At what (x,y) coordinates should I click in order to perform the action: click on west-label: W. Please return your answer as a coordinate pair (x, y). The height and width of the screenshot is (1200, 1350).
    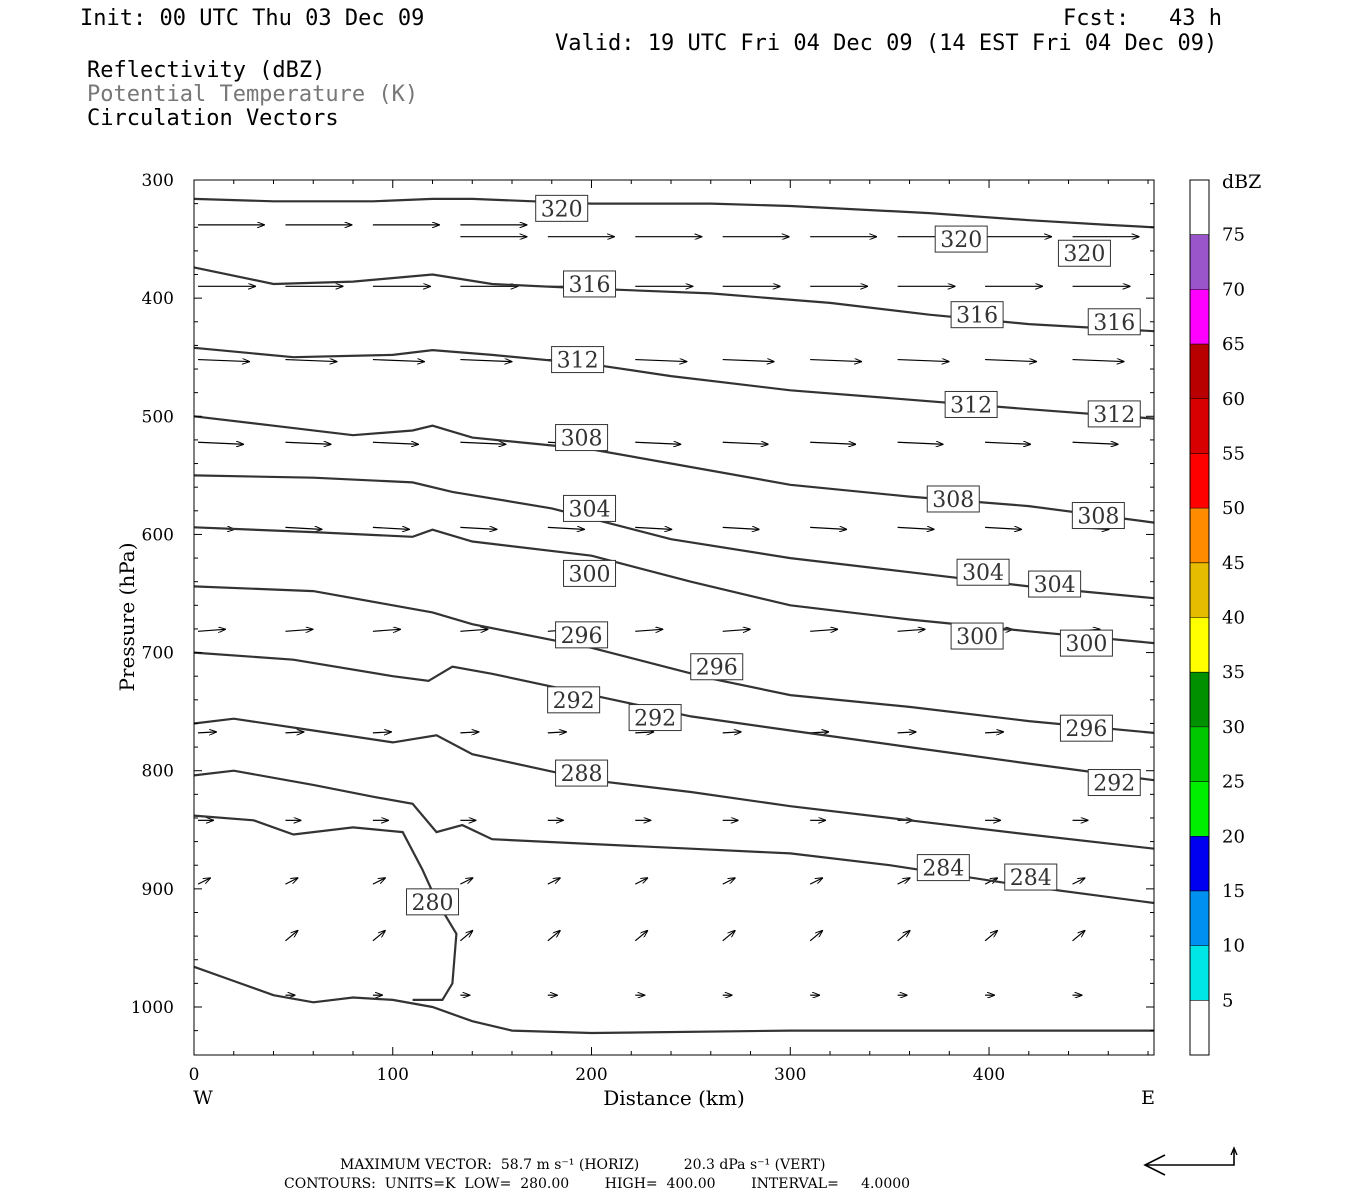
    Looking at the image, I should click on (203, 1098).